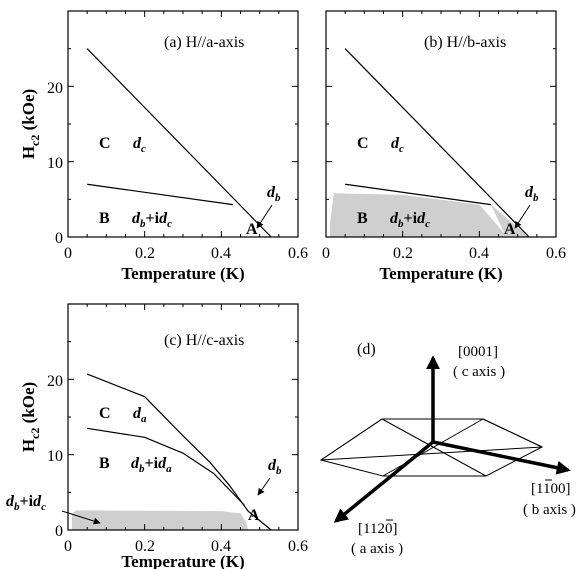 The width and height of the screenshot is (586, 569). I want to click on panel-c-xtick-2: 0.4, so click(221, 546).